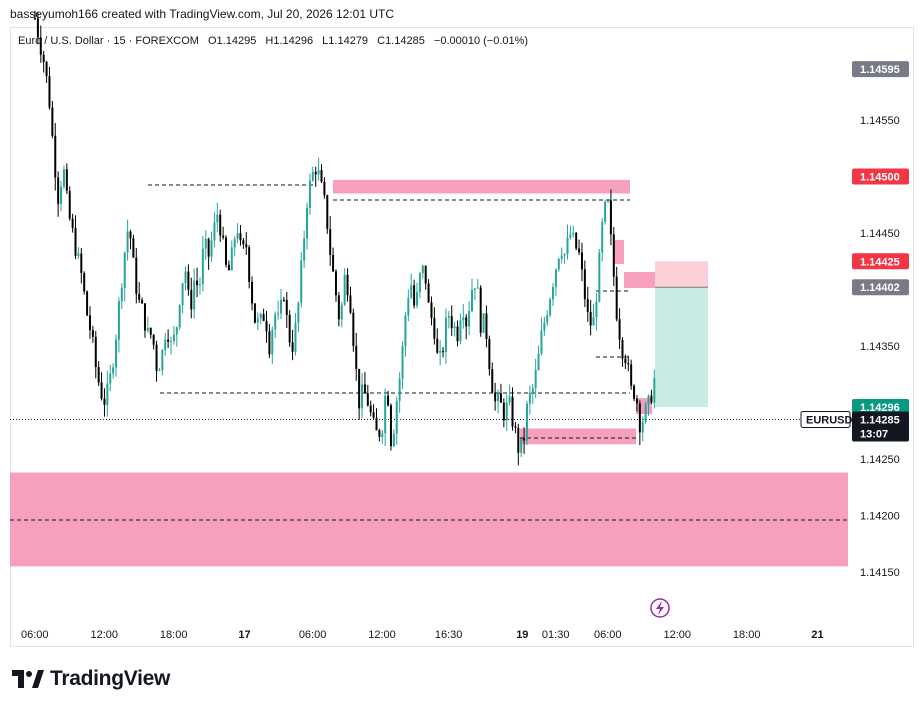 This screenshot has height=709, width=924. I want to click on x-tick-label: 18:00, so click(747, 635).